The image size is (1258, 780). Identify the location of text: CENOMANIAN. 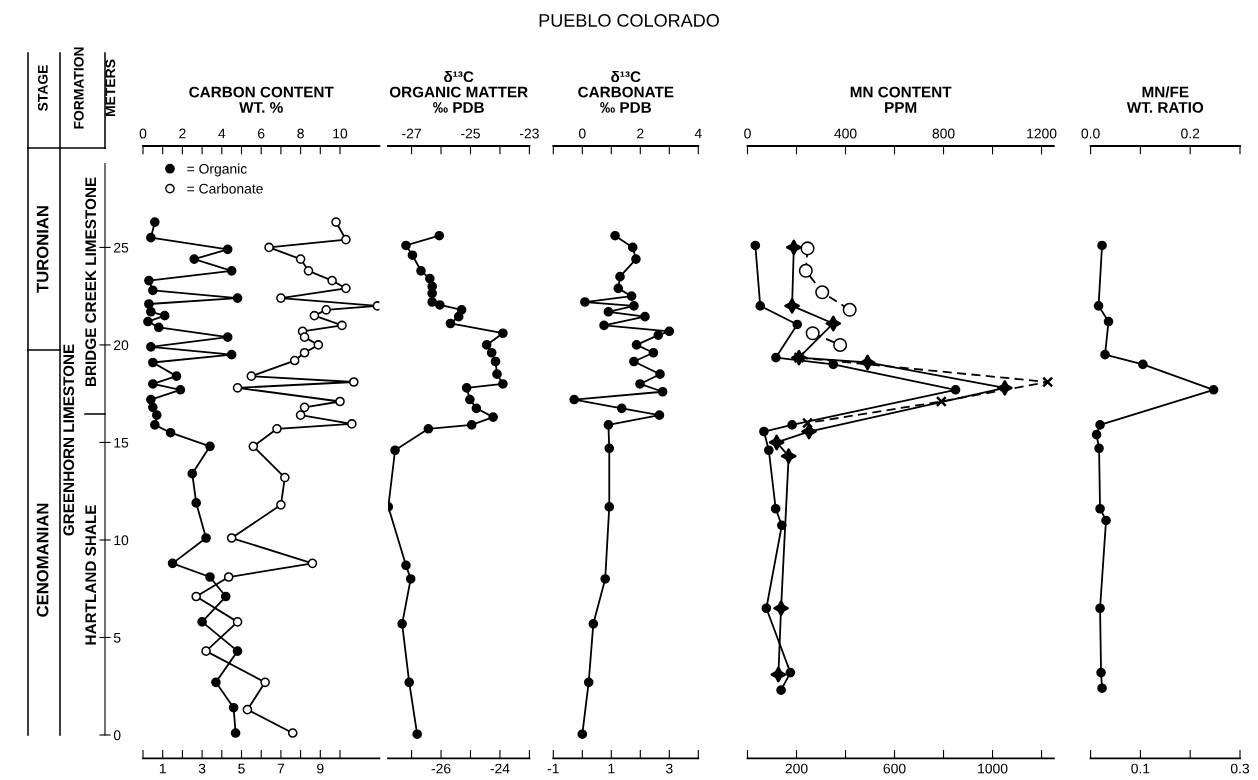
(42, 560).